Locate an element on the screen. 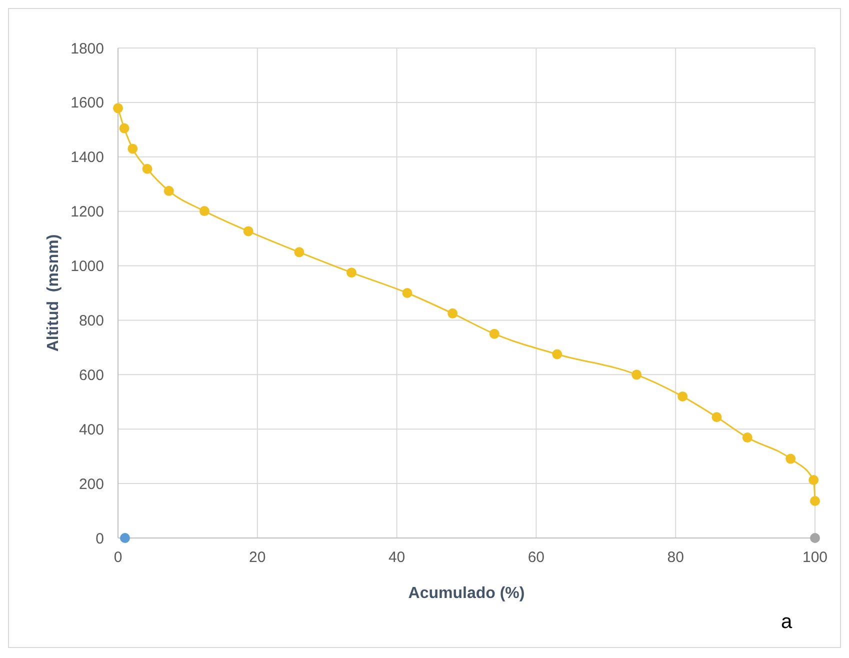 This screenshot has width=849, height=658. y-tick-label: 400 is located at coordinates (91, 429).